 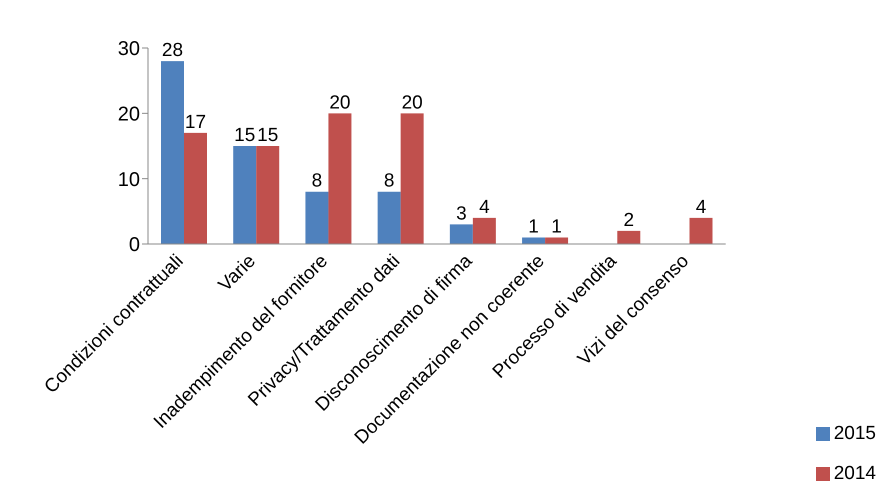 I want to click on legend-label: 2015, so click(x=855, y=433).